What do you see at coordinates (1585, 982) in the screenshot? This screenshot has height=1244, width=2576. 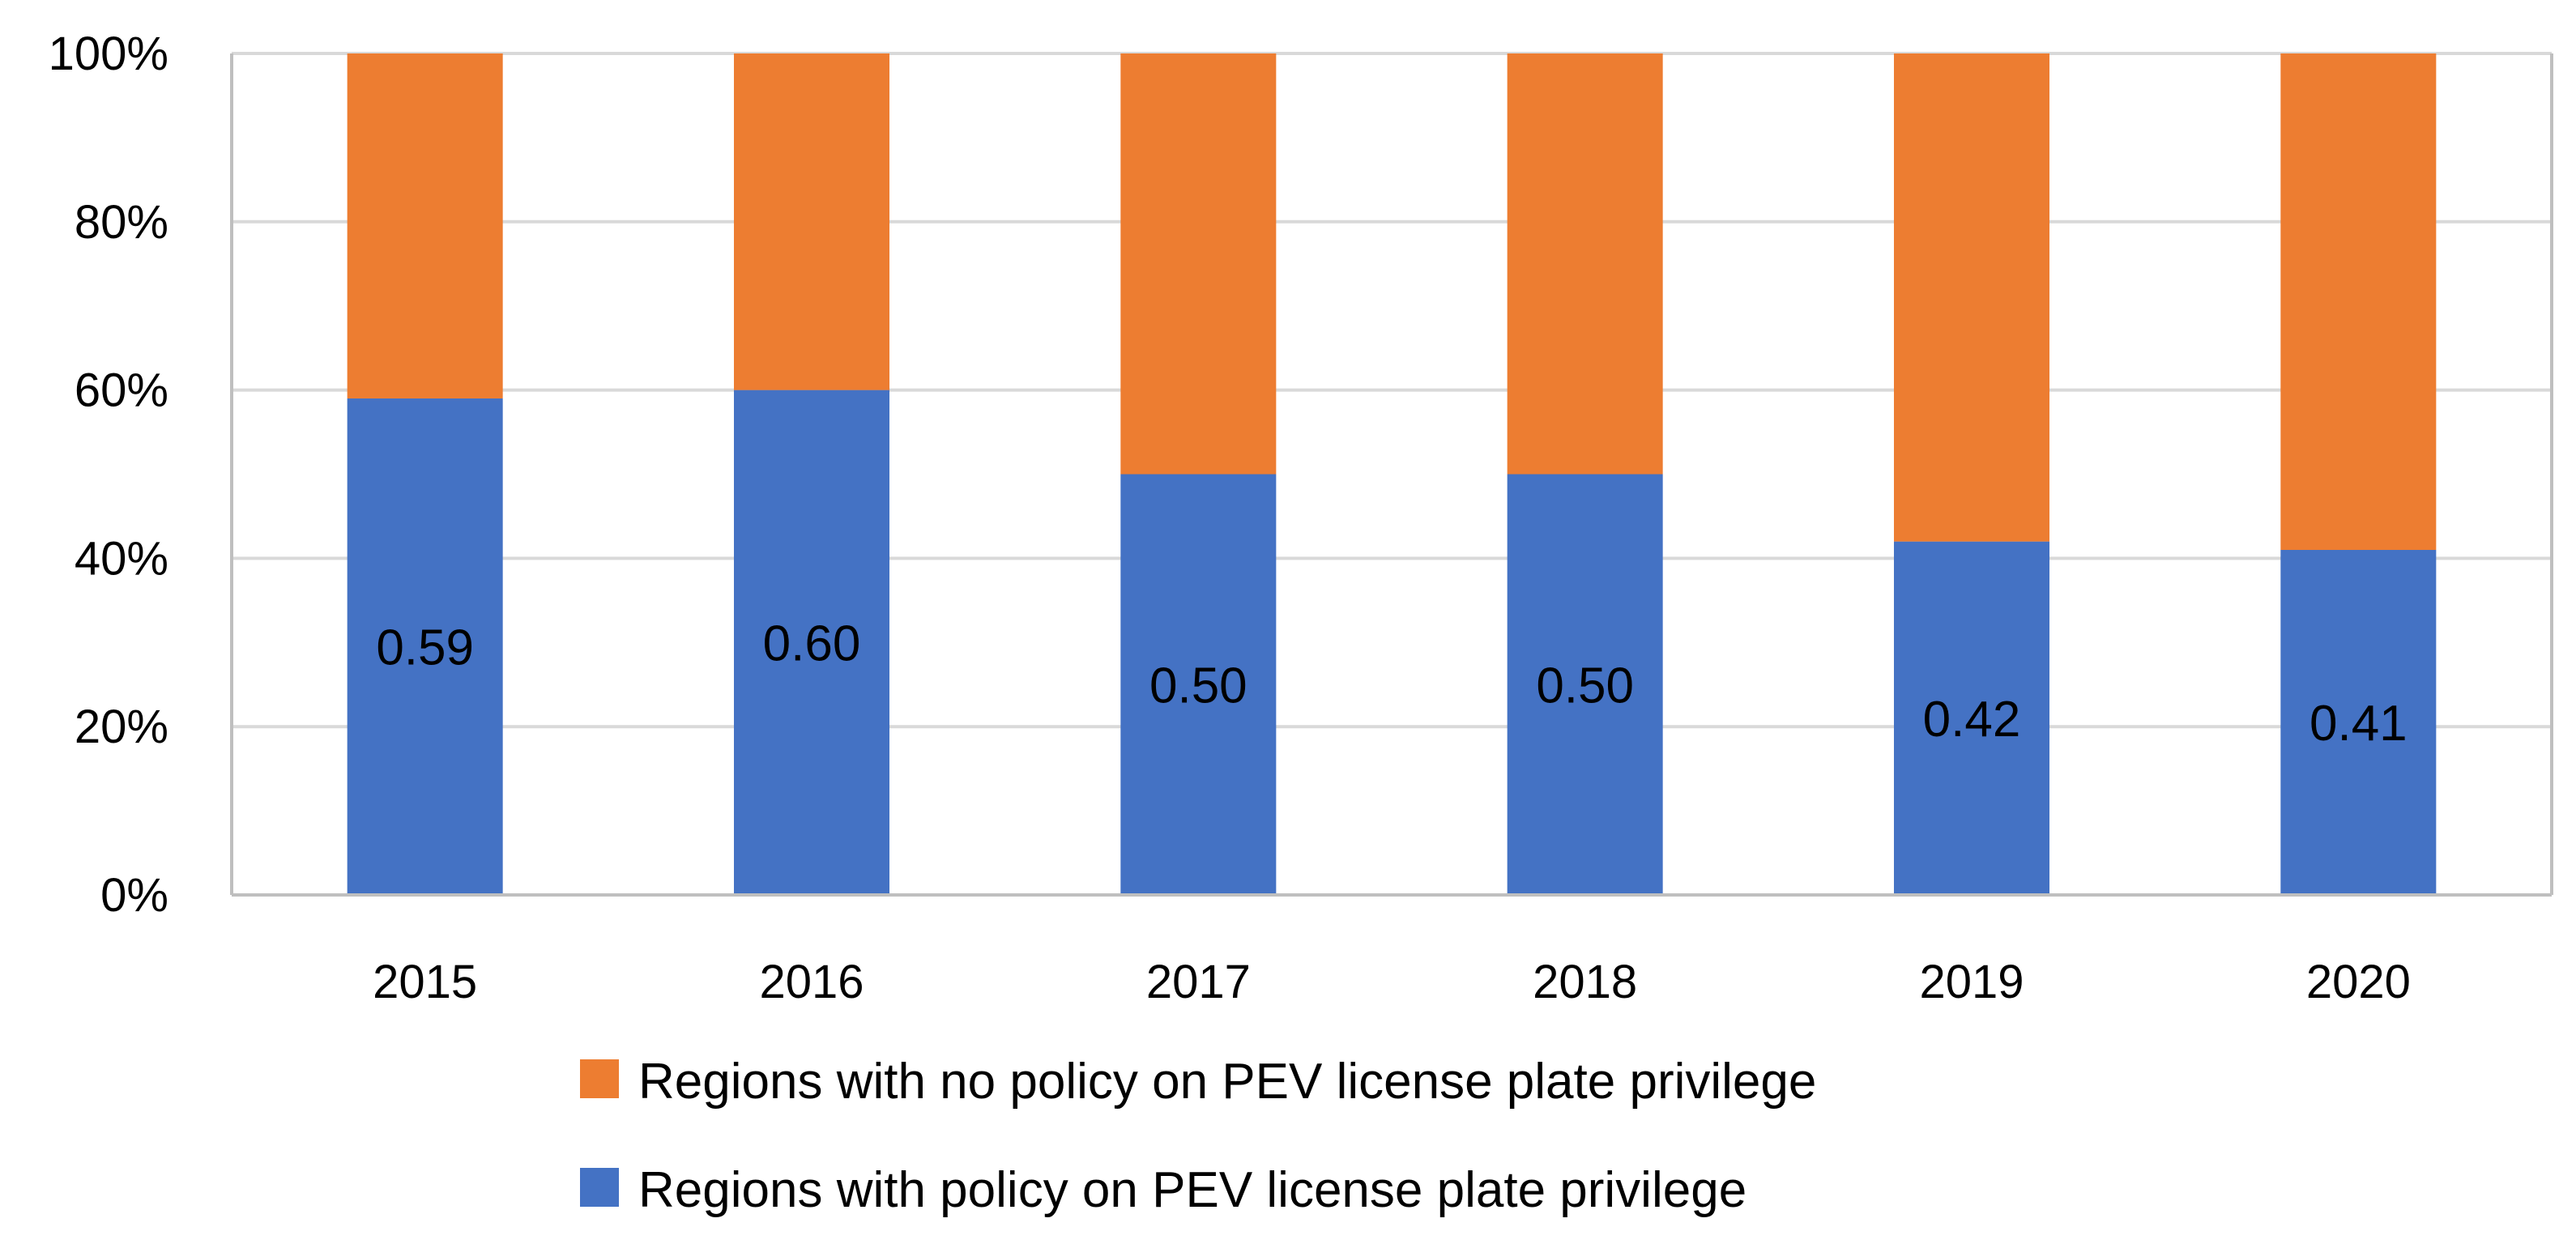 I see `x-tick-label: 2018` at bounding box center [1585, 982].